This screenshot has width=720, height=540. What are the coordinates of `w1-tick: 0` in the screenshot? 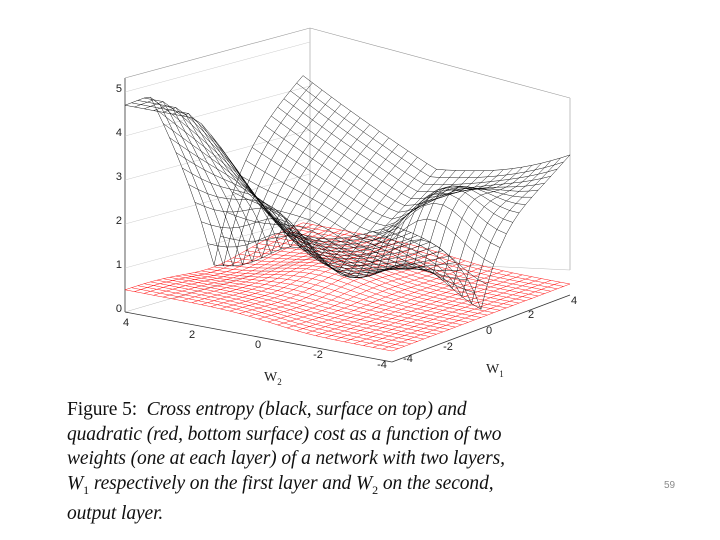 It's located at (489, 331).